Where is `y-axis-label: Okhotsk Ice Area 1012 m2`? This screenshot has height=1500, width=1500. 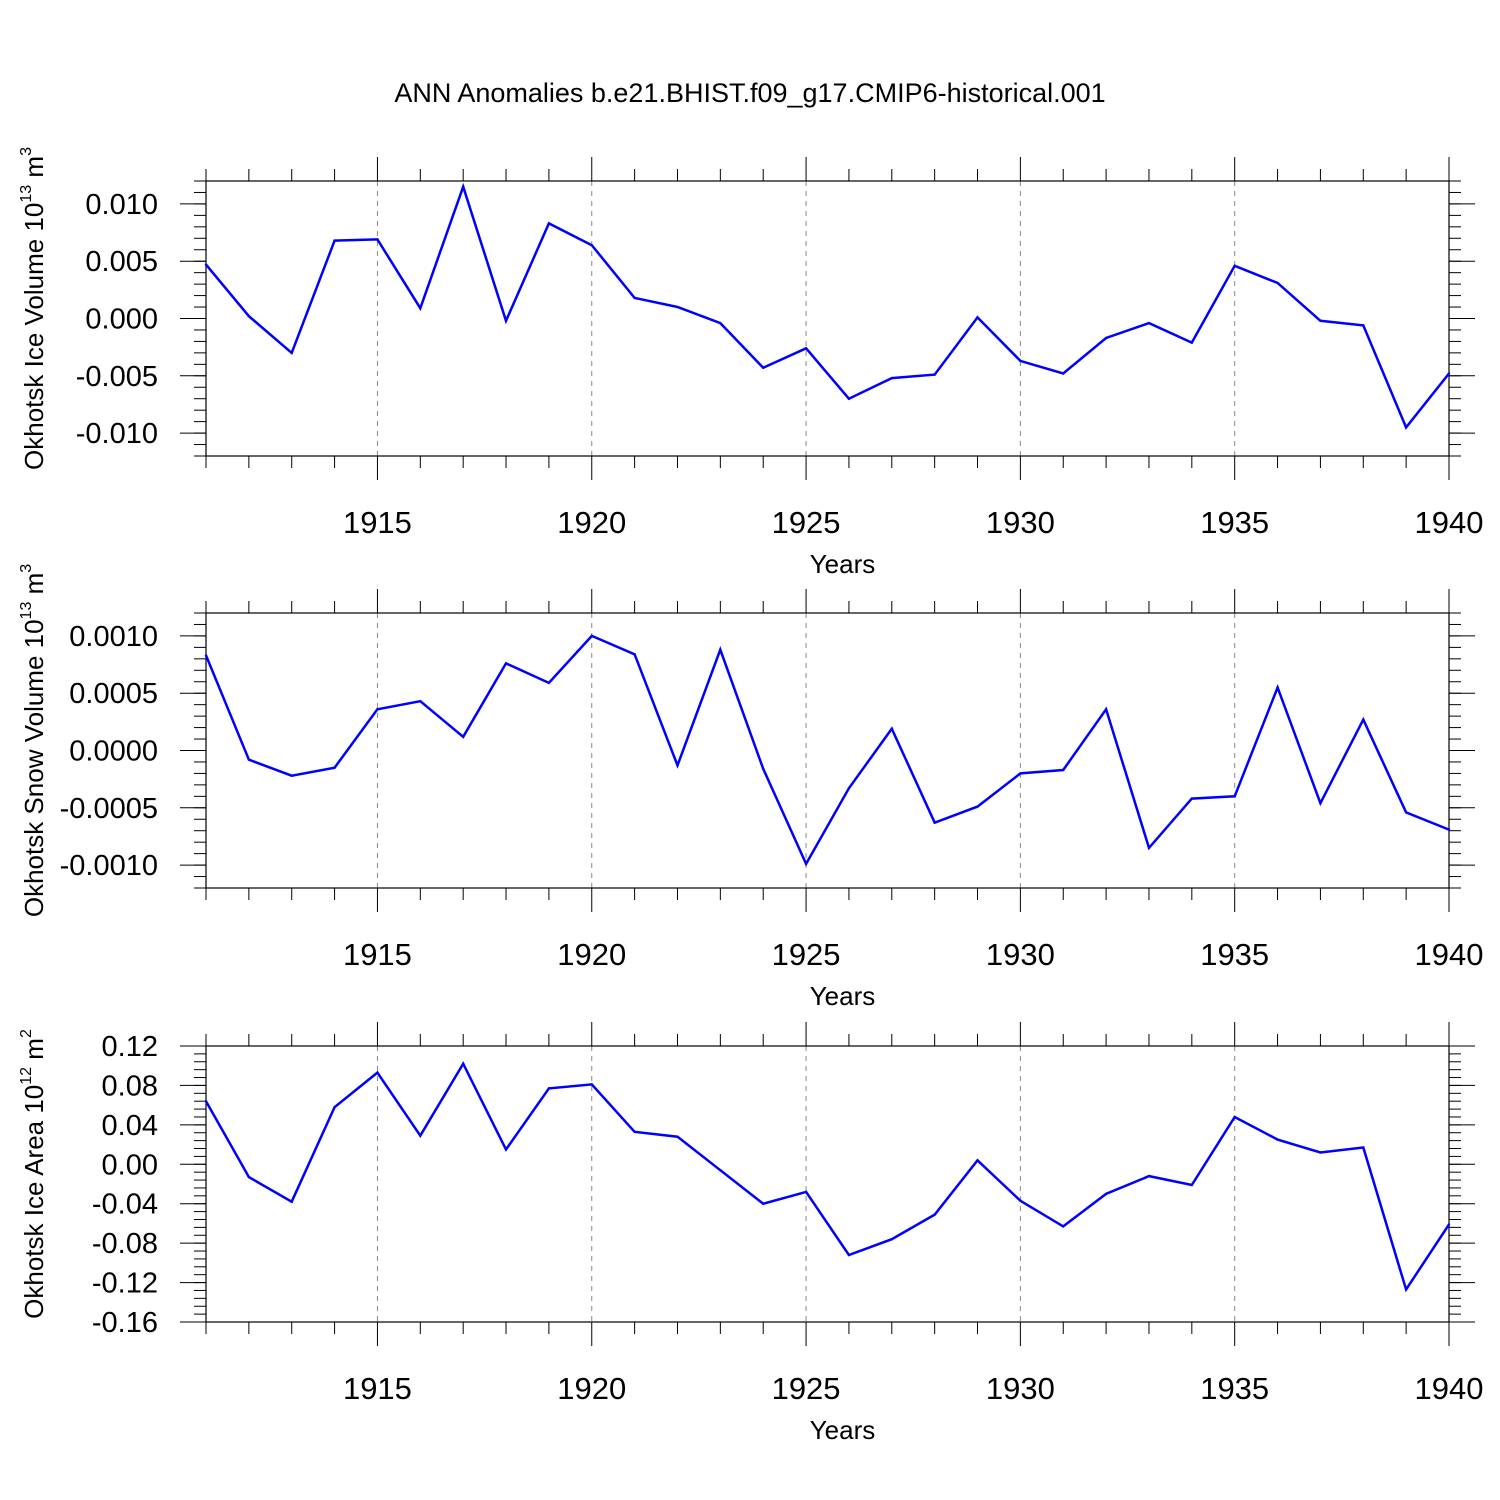
y-axis-label: Okhotsk Ice Area 1012 m2 is located at coordinates (33, 1174).